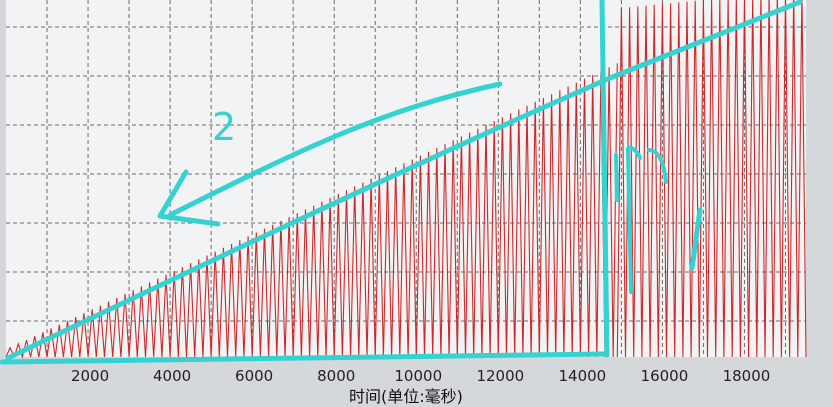 This screenshot has height=407, width=833. I want to click on x-tick-label: 16000, so click(665, 376).